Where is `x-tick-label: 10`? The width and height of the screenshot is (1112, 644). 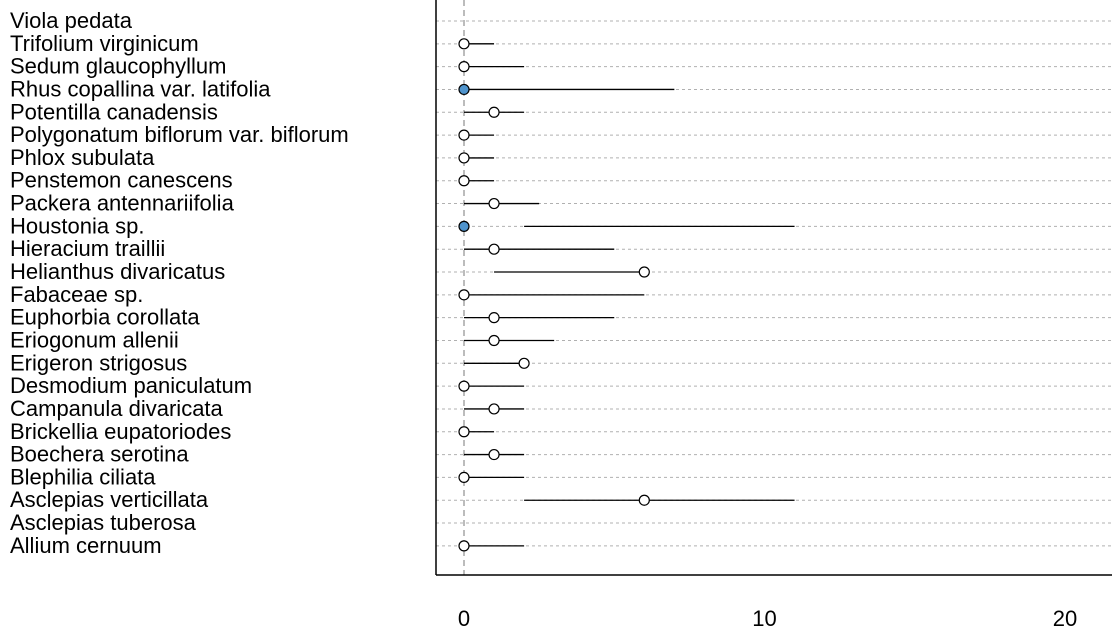 x-tick-label: 10 is located at coordinates (764, 618).